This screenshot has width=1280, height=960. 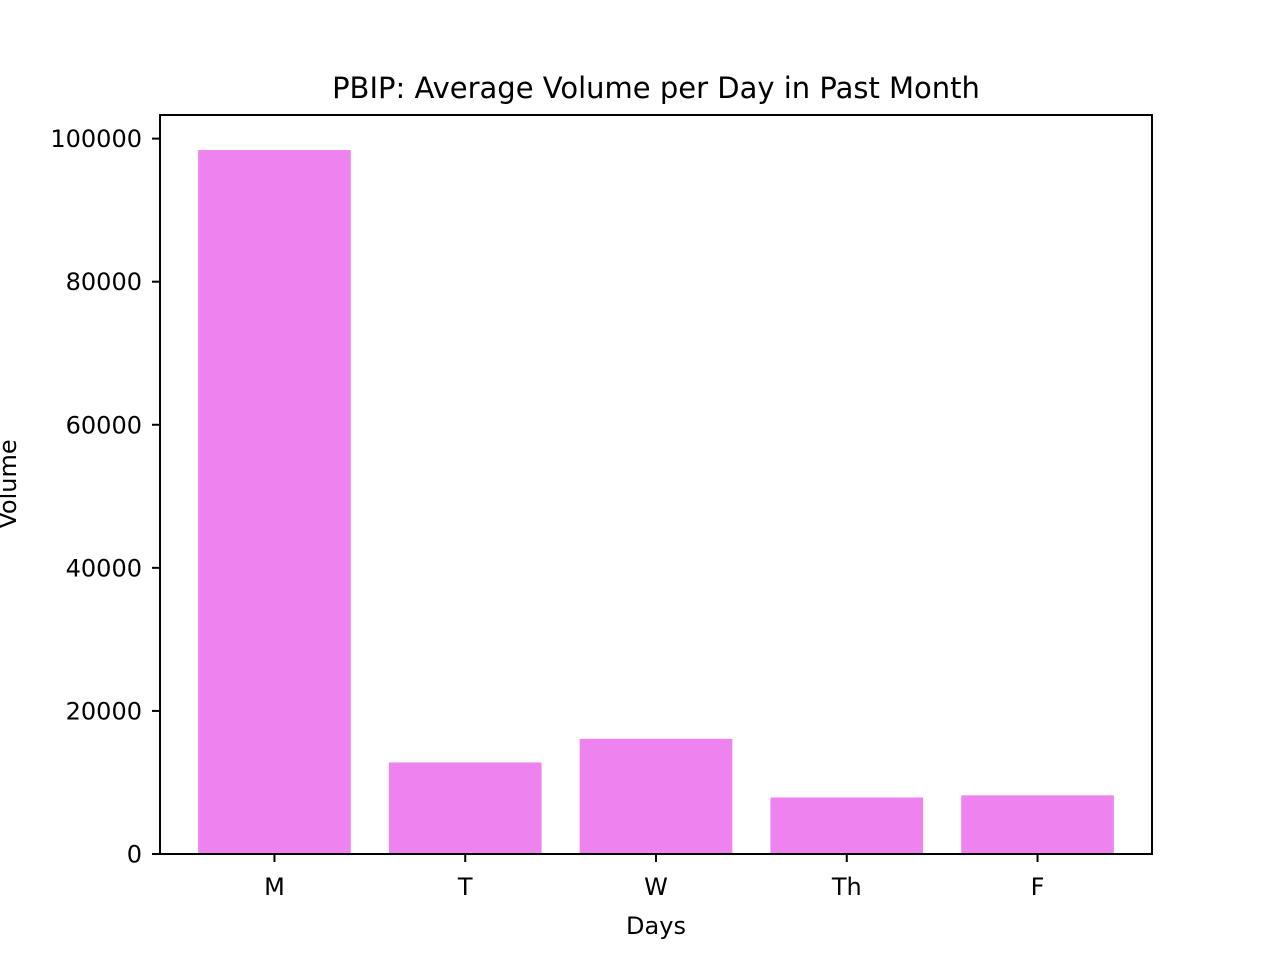 What do you see at coordinates (134, 855) in the screenshot?
I see `y-tick-label: 0` at bounding box center [134, 855].